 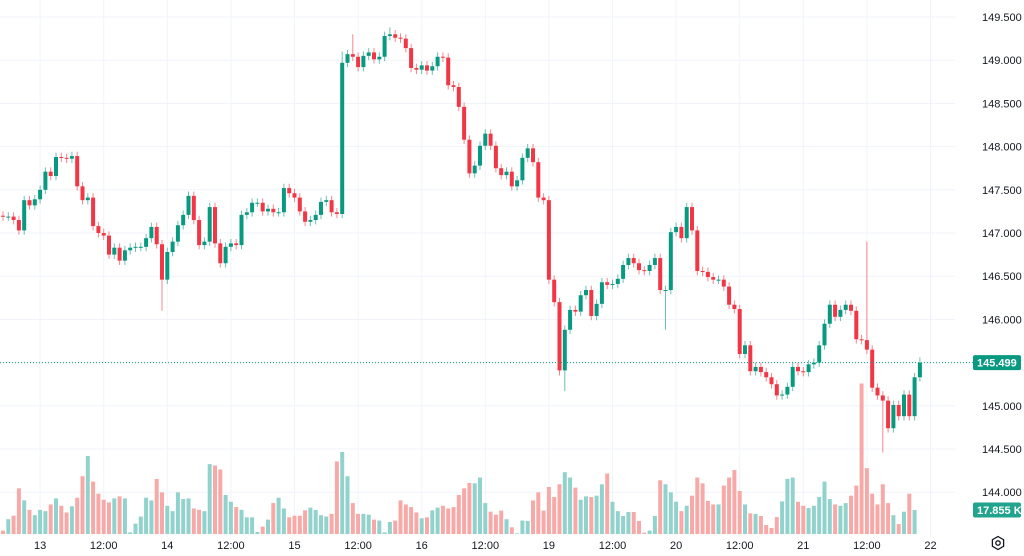 What do you see at coordinates (998, 543) in the screenshot?
I see `settings-button` at bounding box center [998, 543].